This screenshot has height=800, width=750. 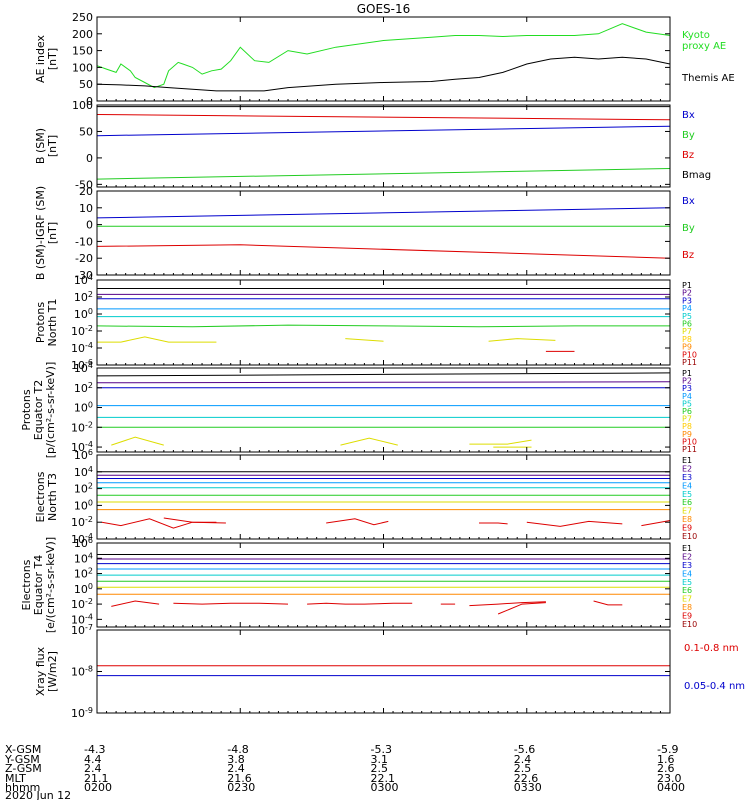 I want to click on legend-entry: E4, so click(x=687, y=485).